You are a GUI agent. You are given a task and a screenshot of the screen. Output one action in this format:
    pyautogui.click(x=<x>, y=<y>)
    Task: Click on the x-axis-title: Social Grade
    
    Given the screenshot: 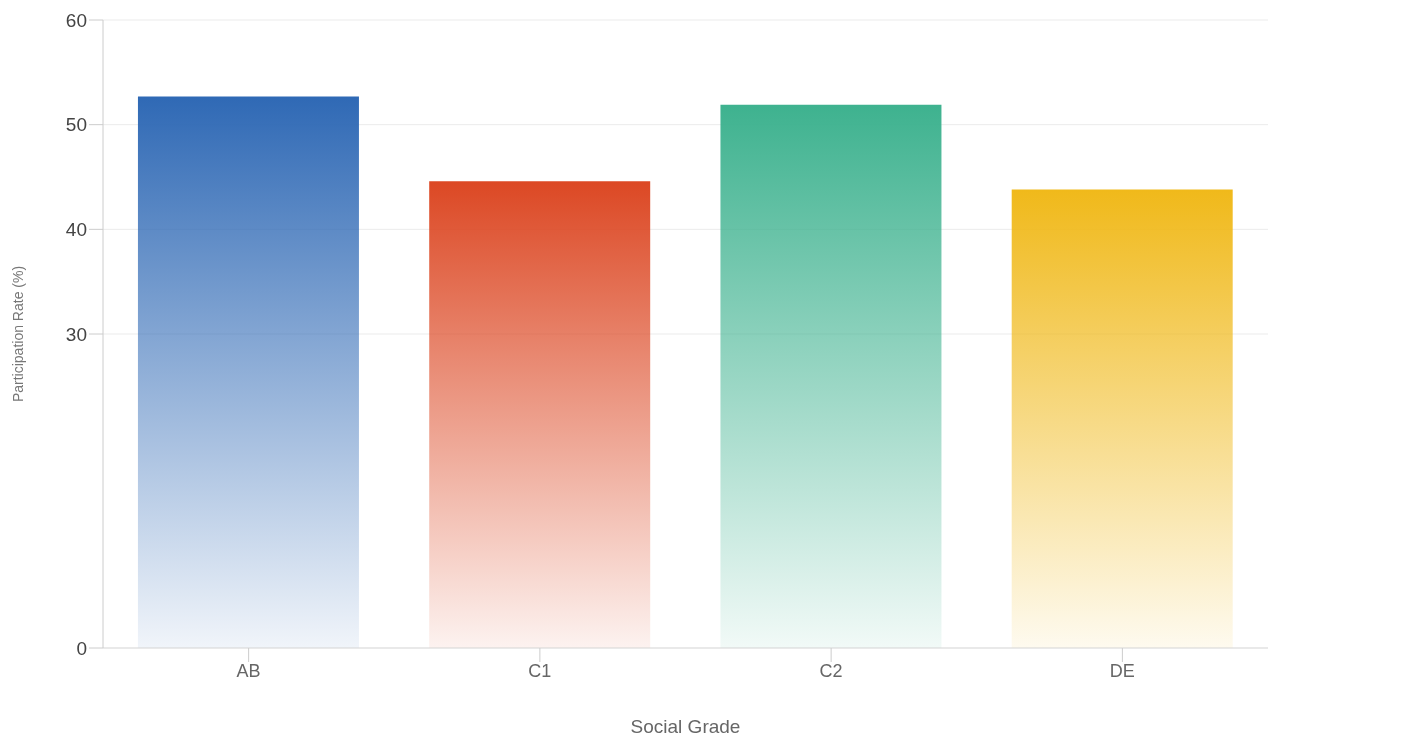 What is the action you would take?
    pyautogui.click(x=685, y=726)
    